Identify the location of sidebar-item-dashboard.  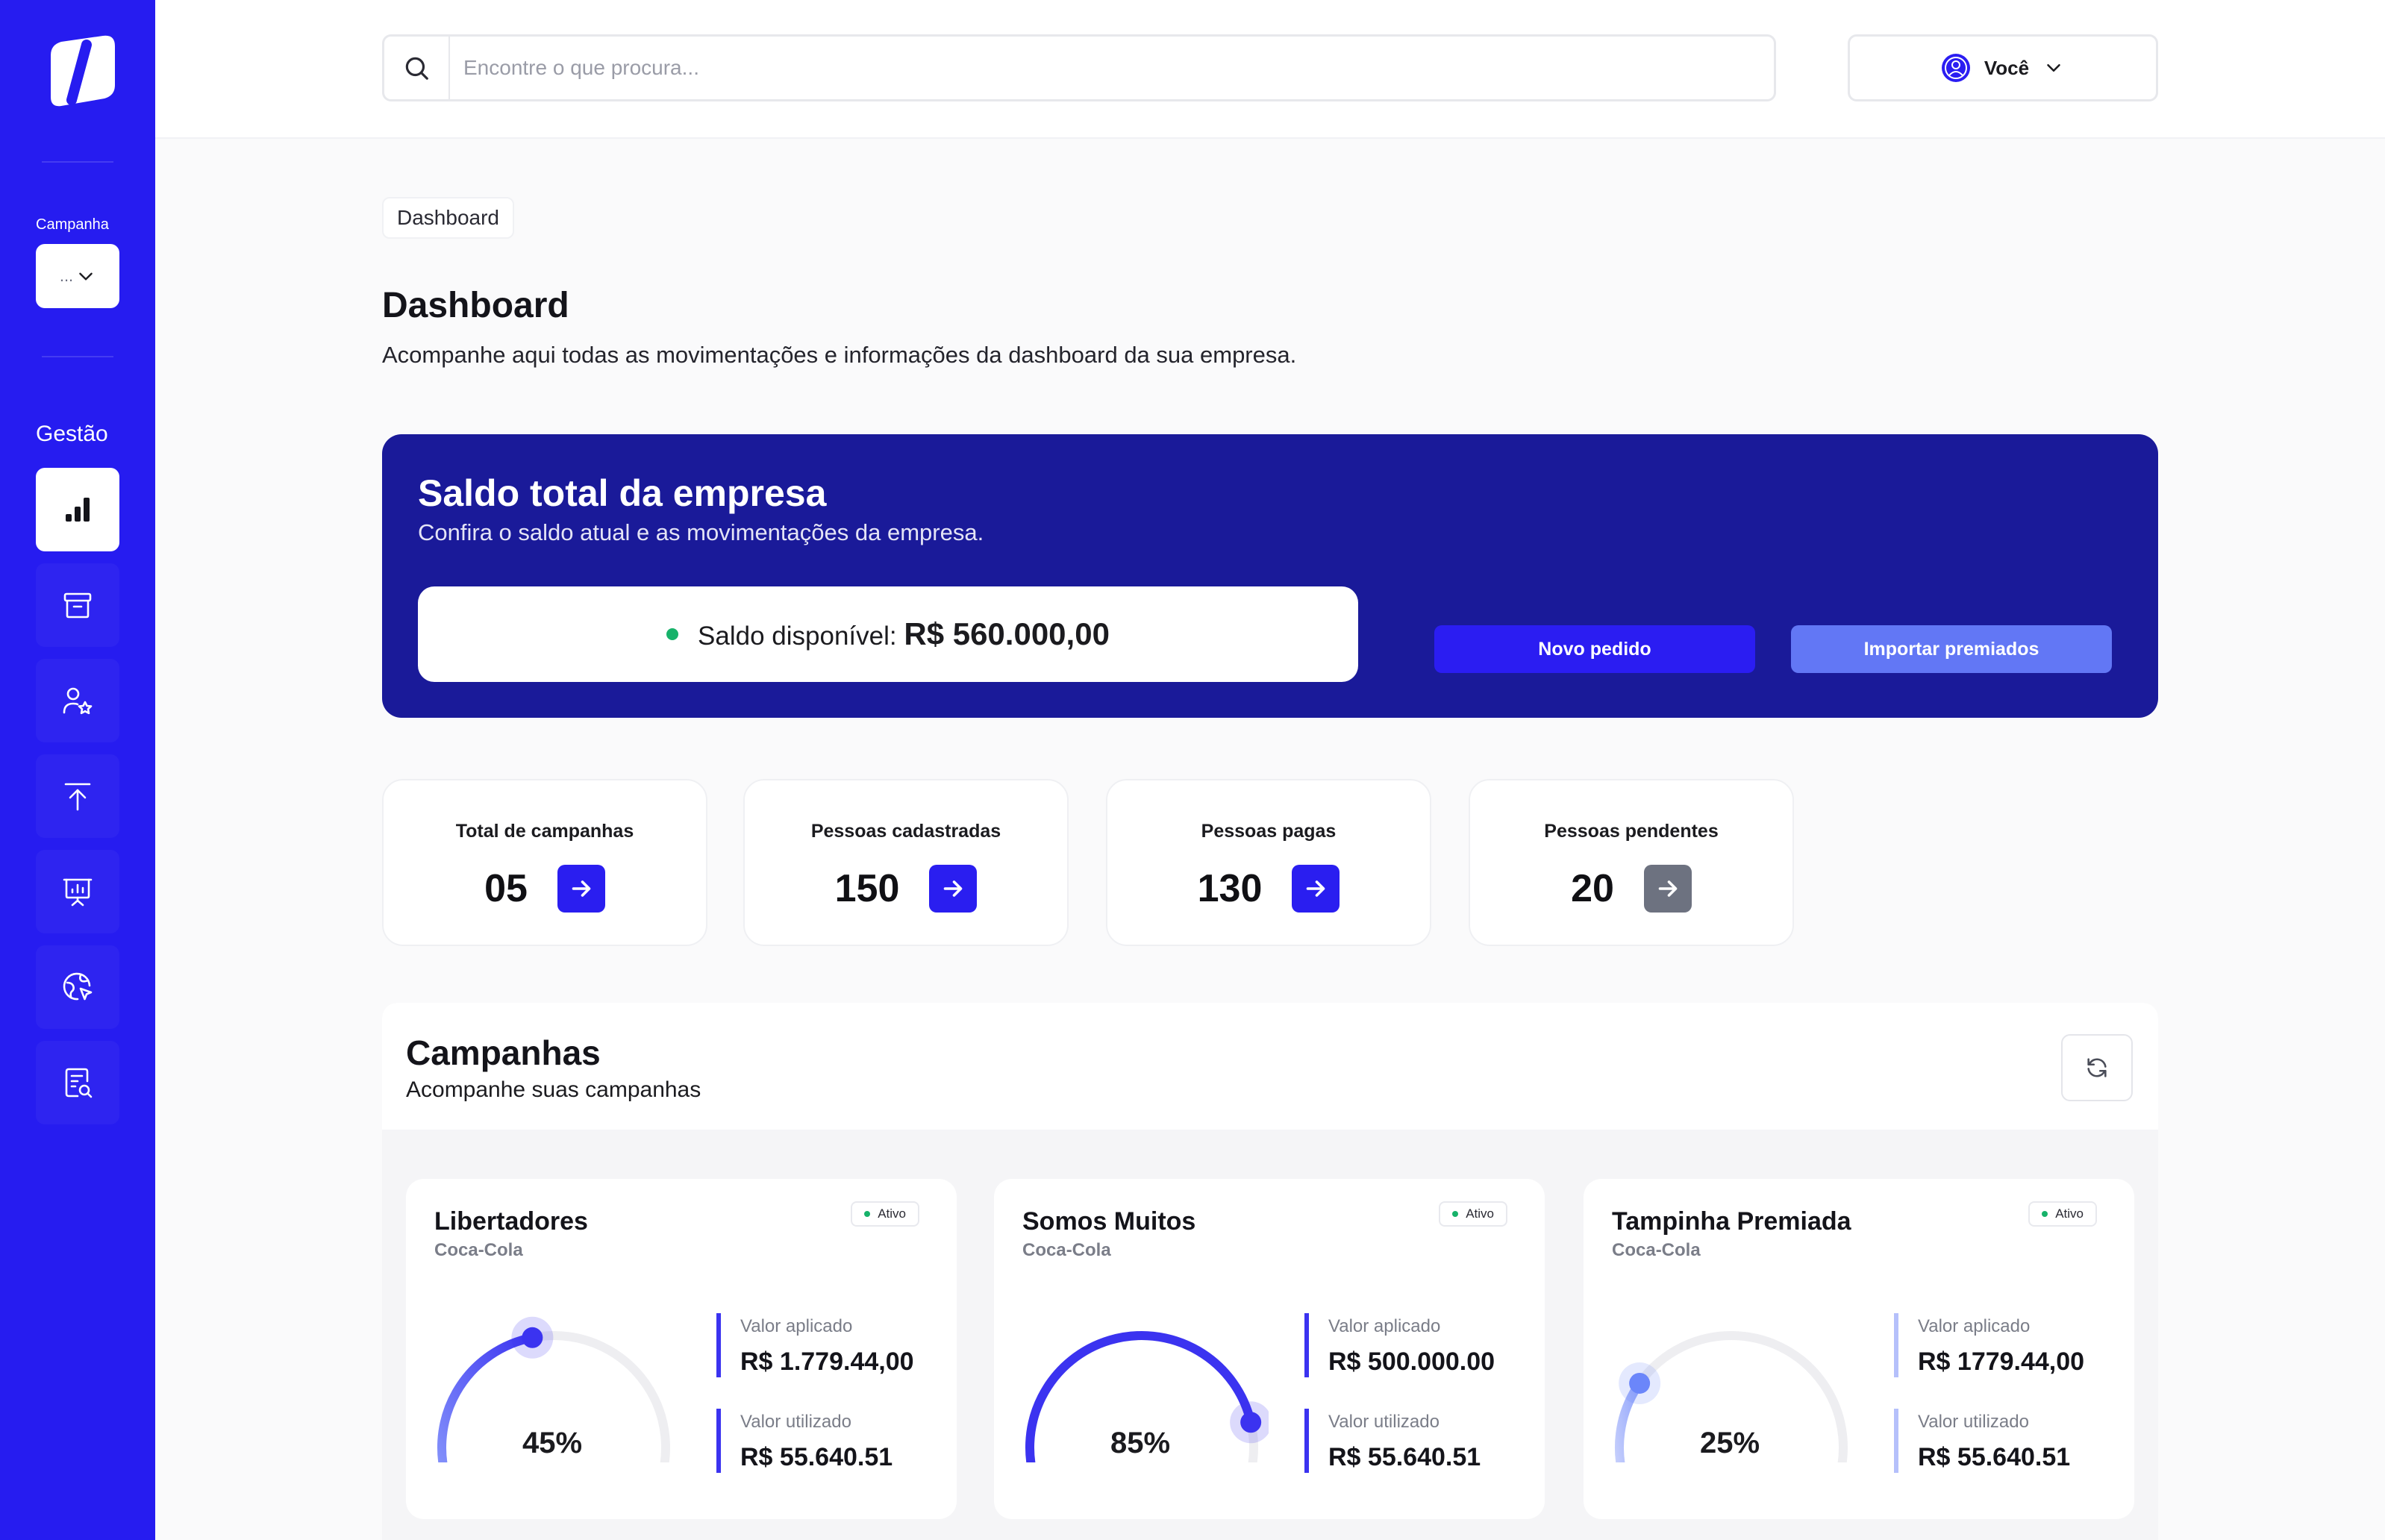
(77, 509).